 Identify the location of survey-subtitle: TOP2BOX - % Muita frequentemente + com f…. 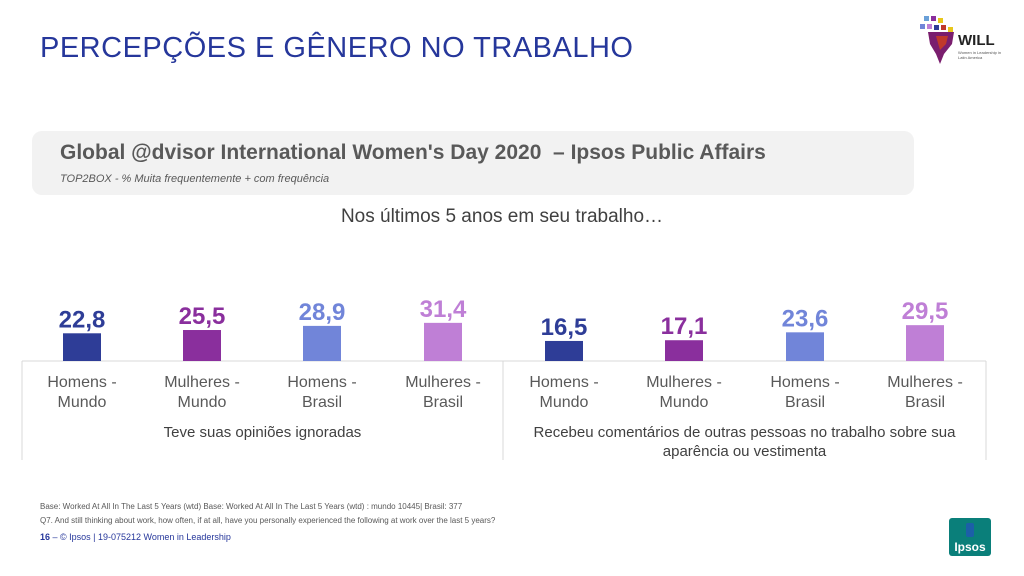
(195, 179).